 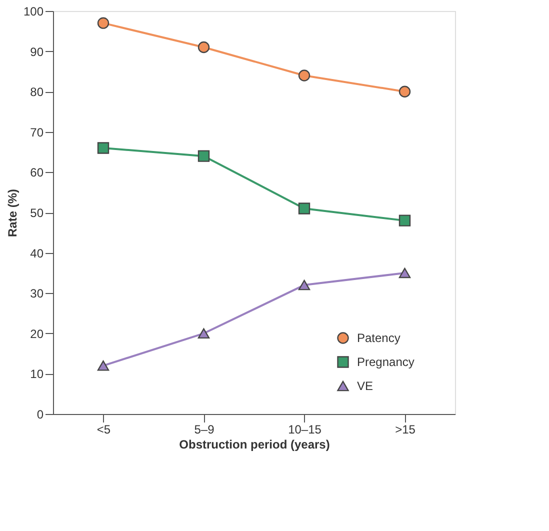 What do you see at coordinates (40, 415) in the screenshot?
I see `y-tick-label: 0` at bounding box center [40, 415].